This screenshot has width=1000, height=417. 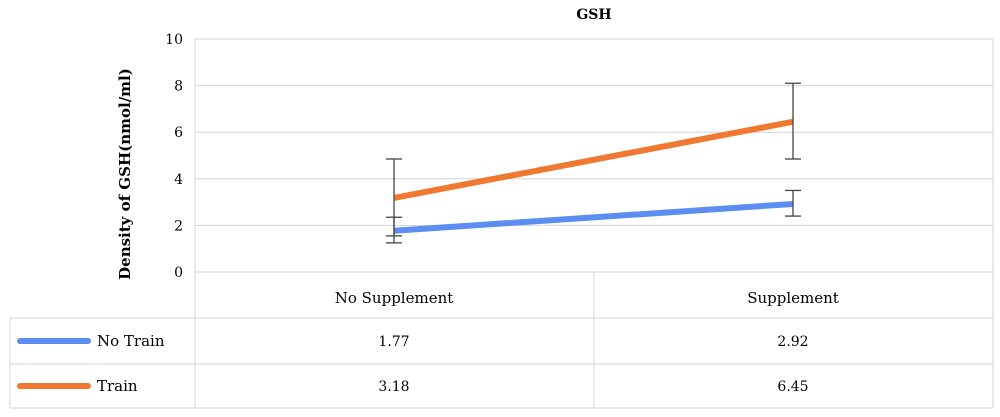 I want to click on series-lines, so click(x=593, y=176).